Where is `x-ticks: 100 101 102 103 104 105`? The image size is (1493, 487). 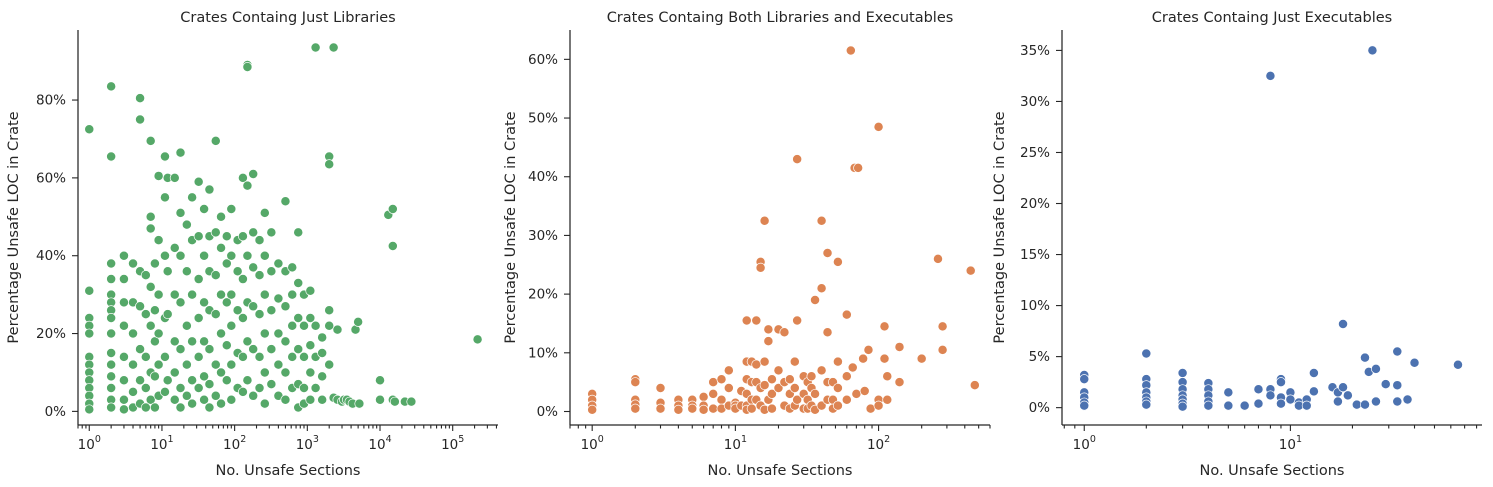 x-ticks: 100 101 102 103 104 105 is located at coordinates (287, 439).